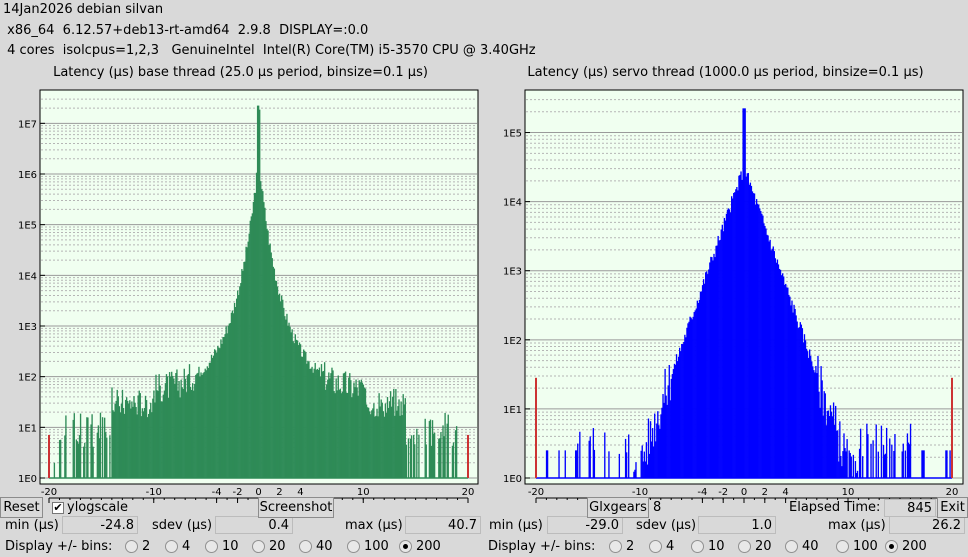  What do you see at coordinates (927, 525) in the screenshot?
I see `max-value: 26.2` at bounding box center [927, 525].